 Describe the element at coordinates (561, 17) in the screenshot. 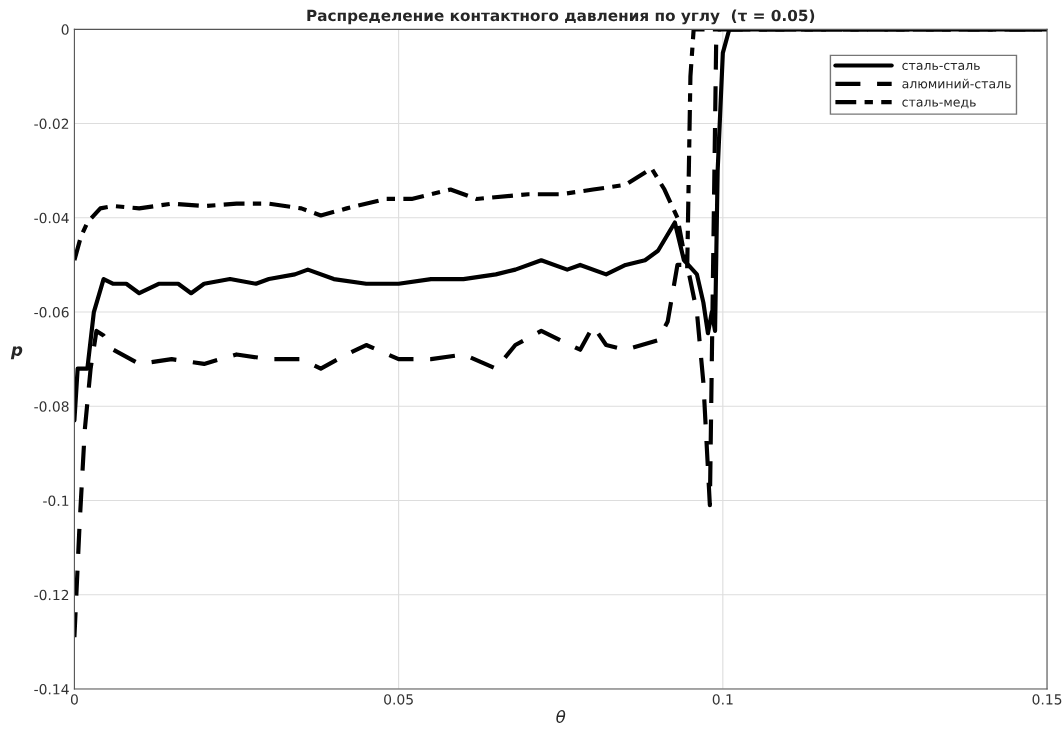

I see `chart-title: Распределение контактного давления по углу (τ = 0.05)` at that location.